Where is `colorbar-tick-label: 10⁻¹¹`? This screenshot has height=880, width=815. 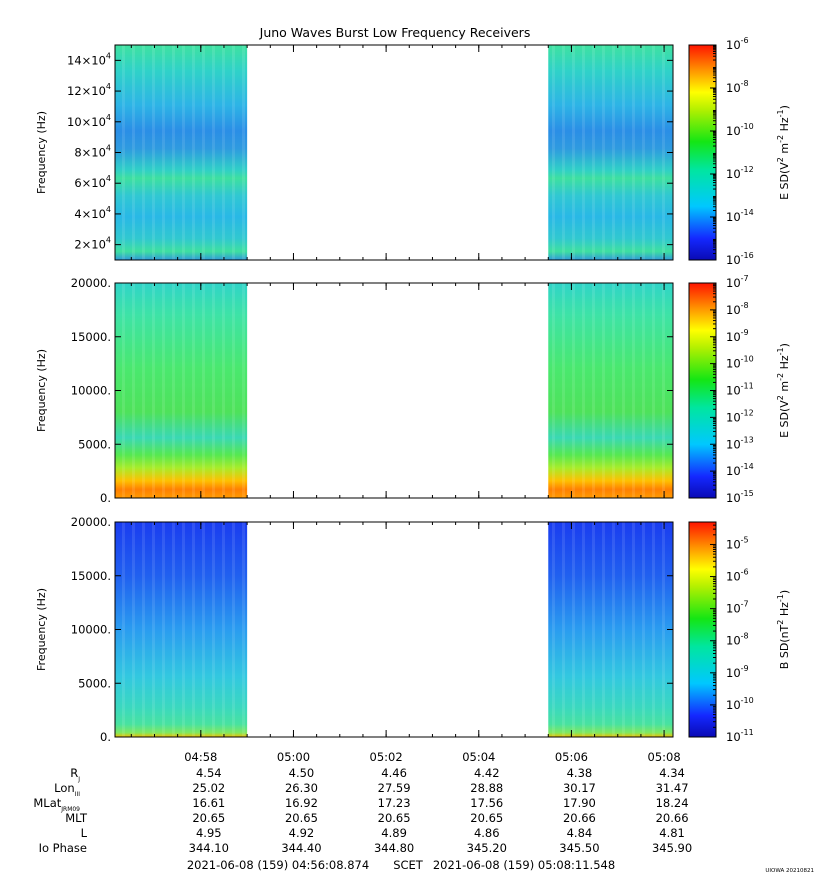
colorbar-tick-label: 10⁻¹¹ is located at coordinates (740, 390).